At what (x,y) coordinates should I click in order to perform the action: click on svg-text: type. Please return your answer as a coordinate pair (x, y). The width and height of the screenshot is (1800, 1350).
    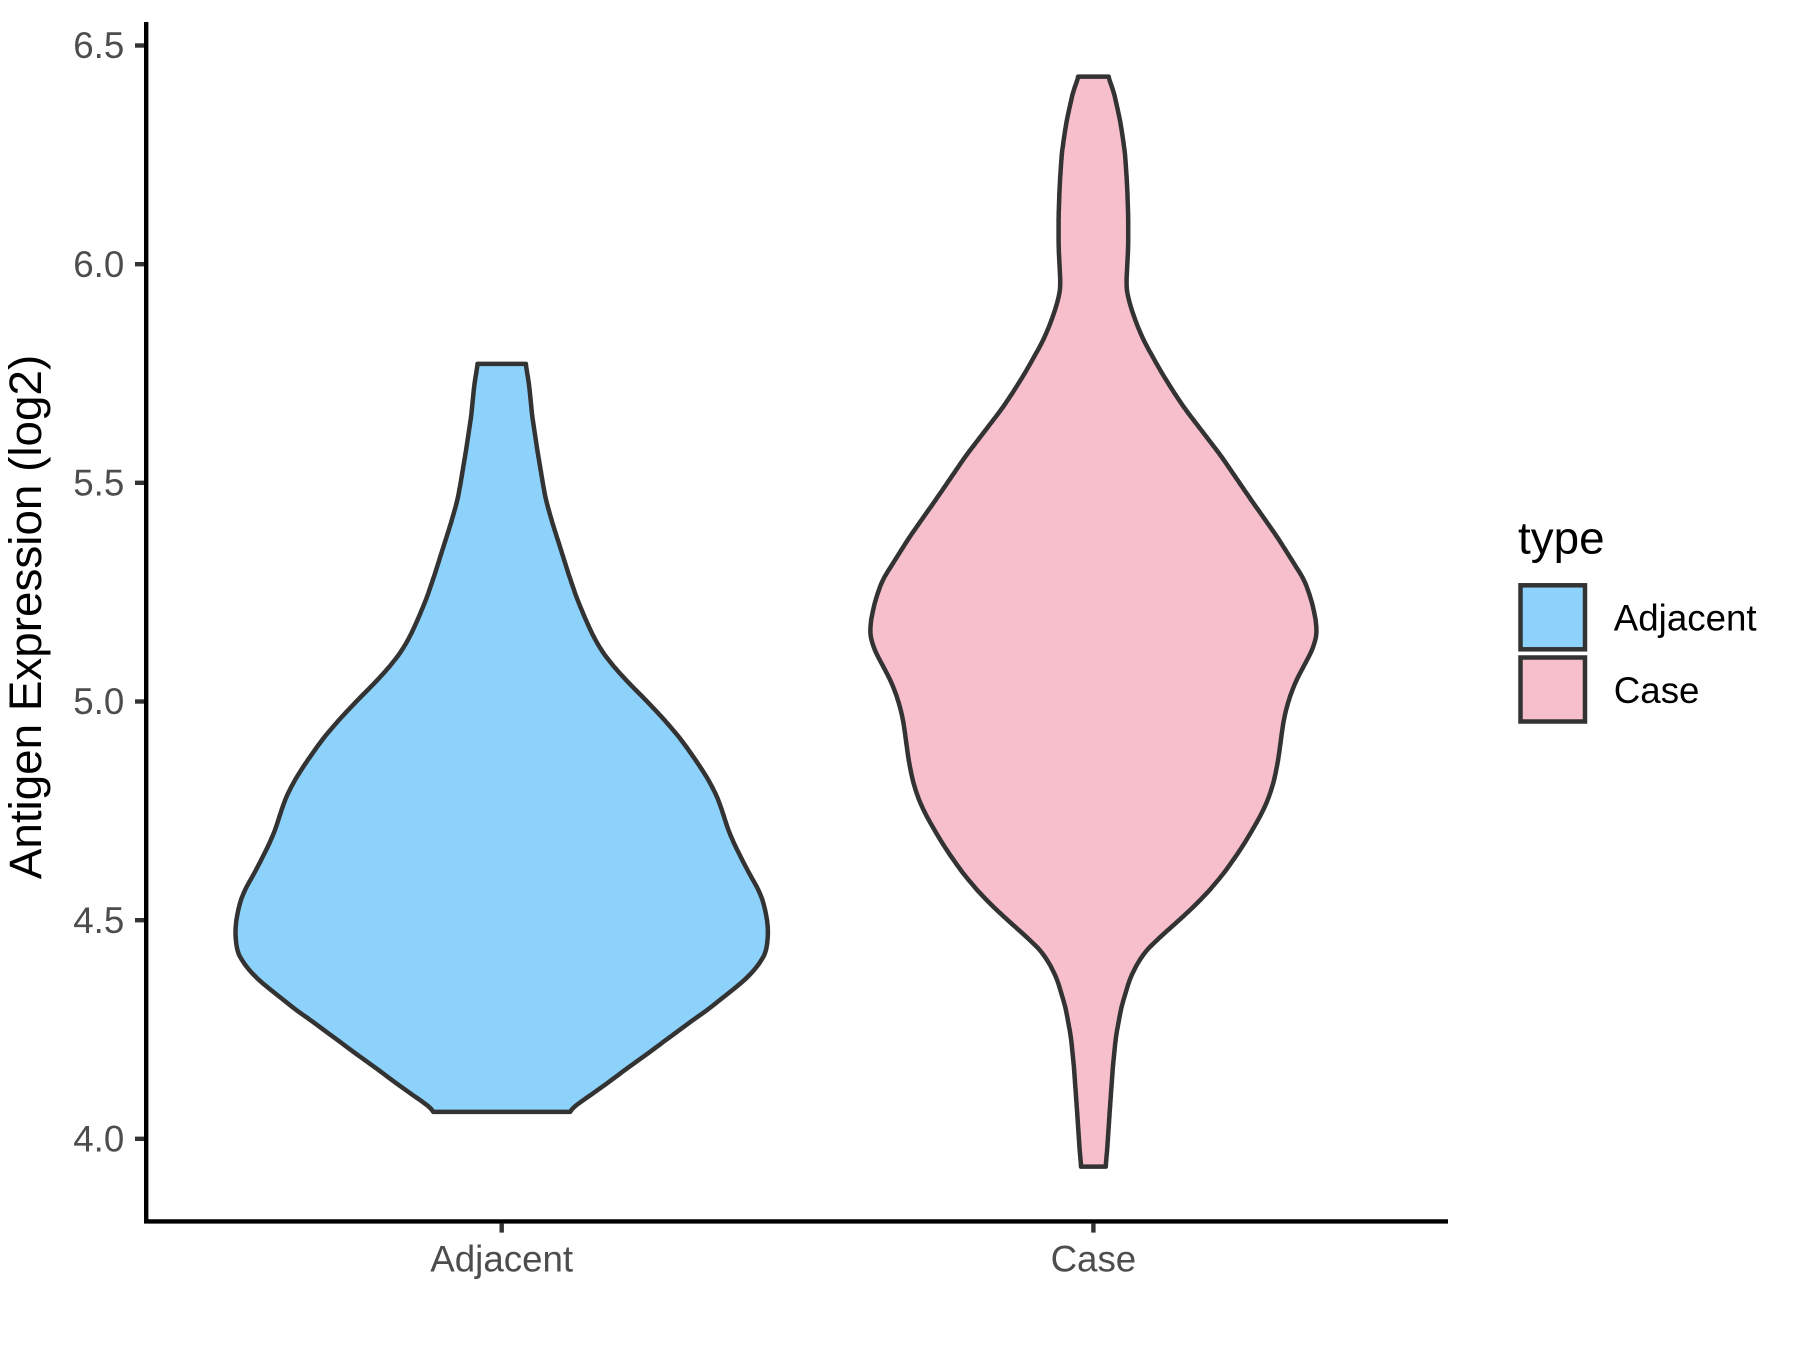
    Looking at the image, I should click on (1561, 538).